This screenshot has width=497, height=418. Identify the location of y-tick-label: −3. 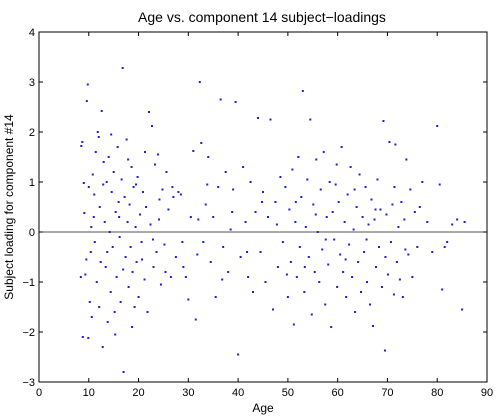
(28, 383).